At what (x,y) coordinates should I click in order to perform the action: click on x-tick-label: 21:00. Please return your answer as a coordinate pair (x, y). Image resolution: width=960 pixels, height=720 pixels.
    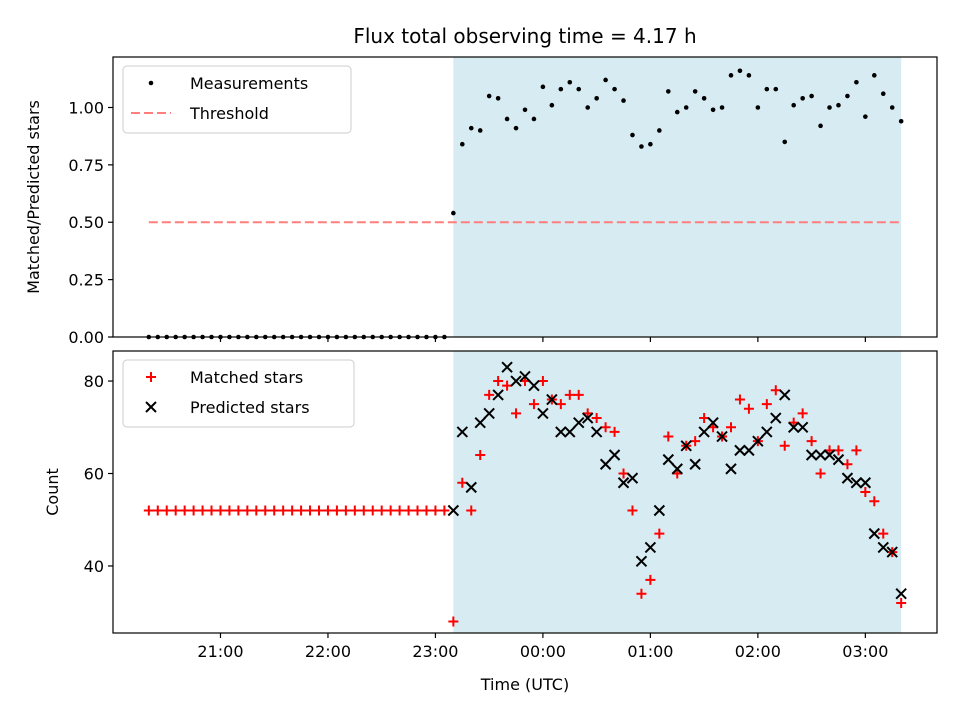
    Looking at the image, I should click on (220, 651).